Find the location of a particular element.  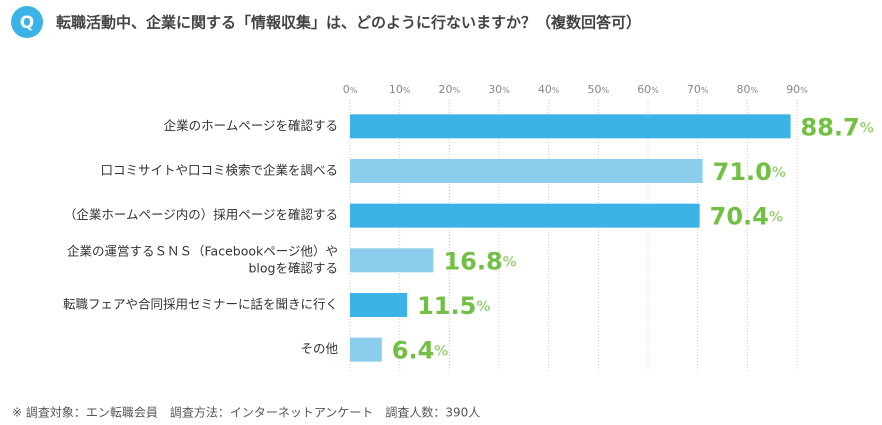

category-label: （企業ホームページ内の）採用ページを確認する is located at coordinates (201, 214).